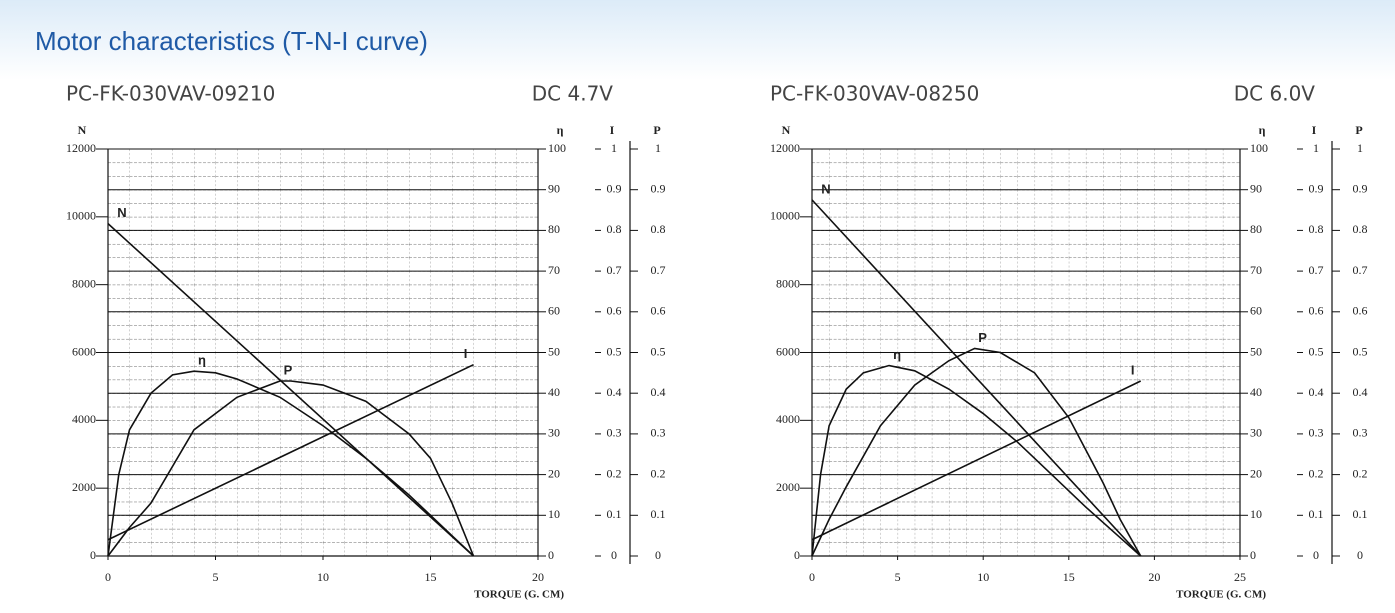 This screenshot has height=613, width=1395. What do you see at coordinates (983, 577) in the screenshot?
I see `x-tick-label: 10` at bounding box center [983, 577].